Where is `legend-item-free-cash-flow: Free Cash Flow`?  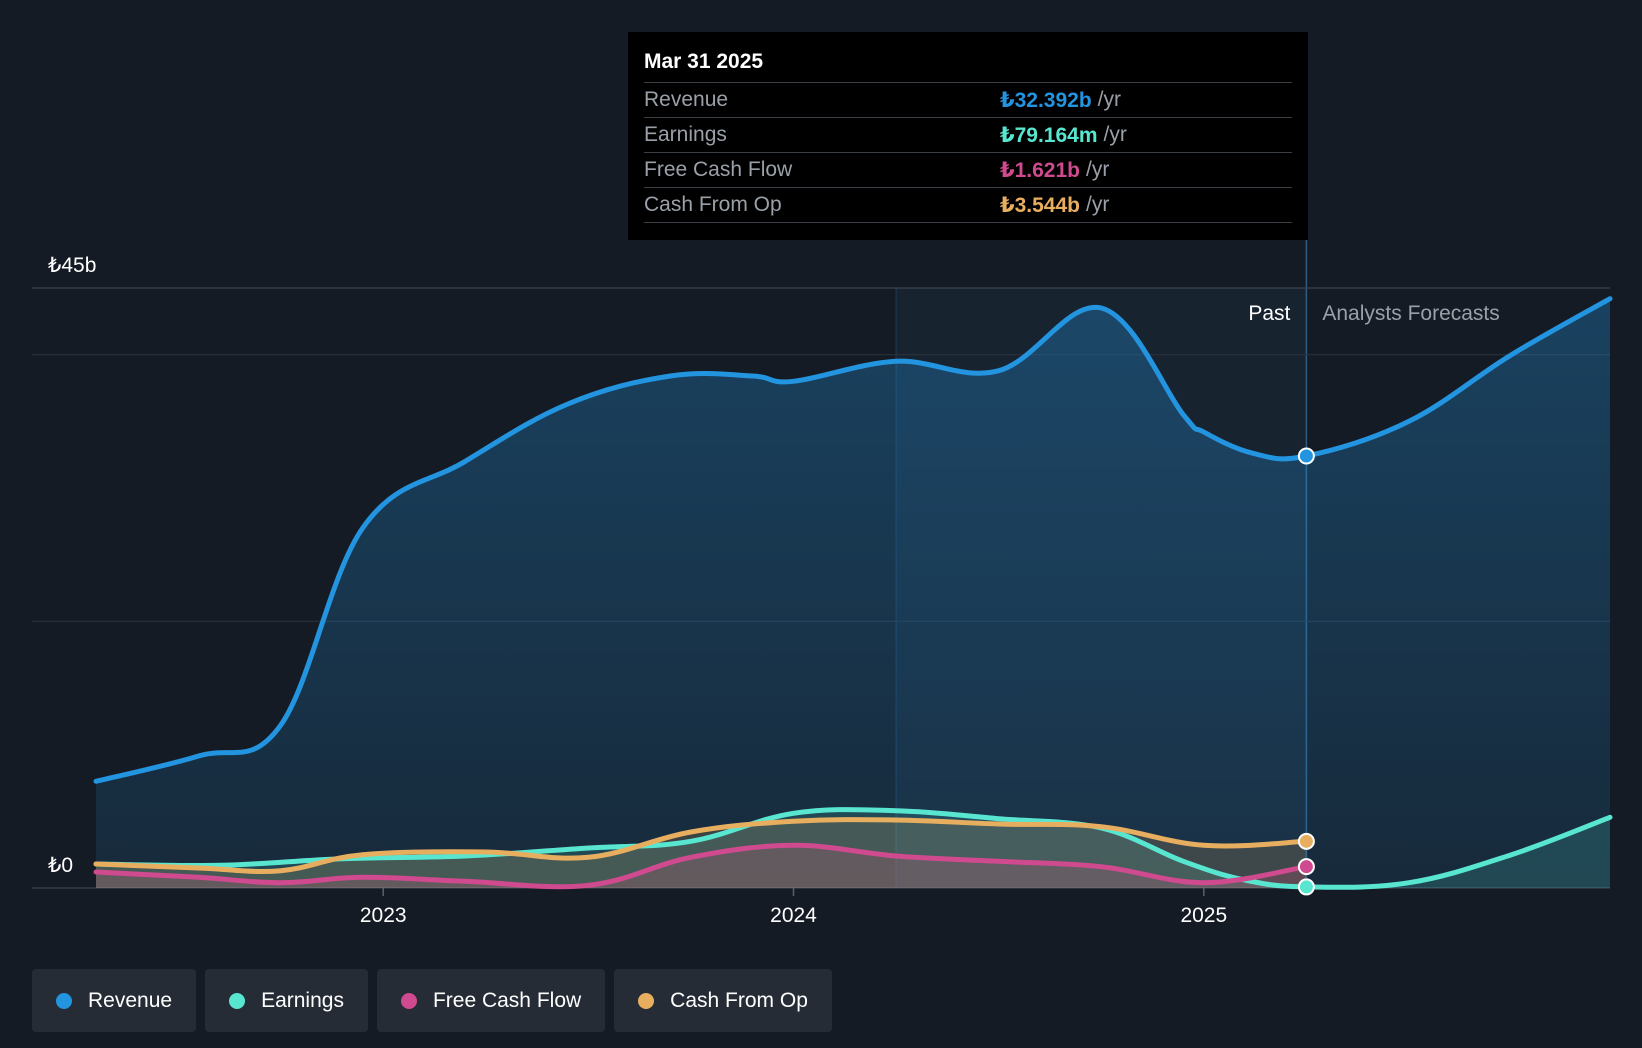
legend-item-free-cash-flow: Free Cash Flow is located at coordinates (491, 1000).